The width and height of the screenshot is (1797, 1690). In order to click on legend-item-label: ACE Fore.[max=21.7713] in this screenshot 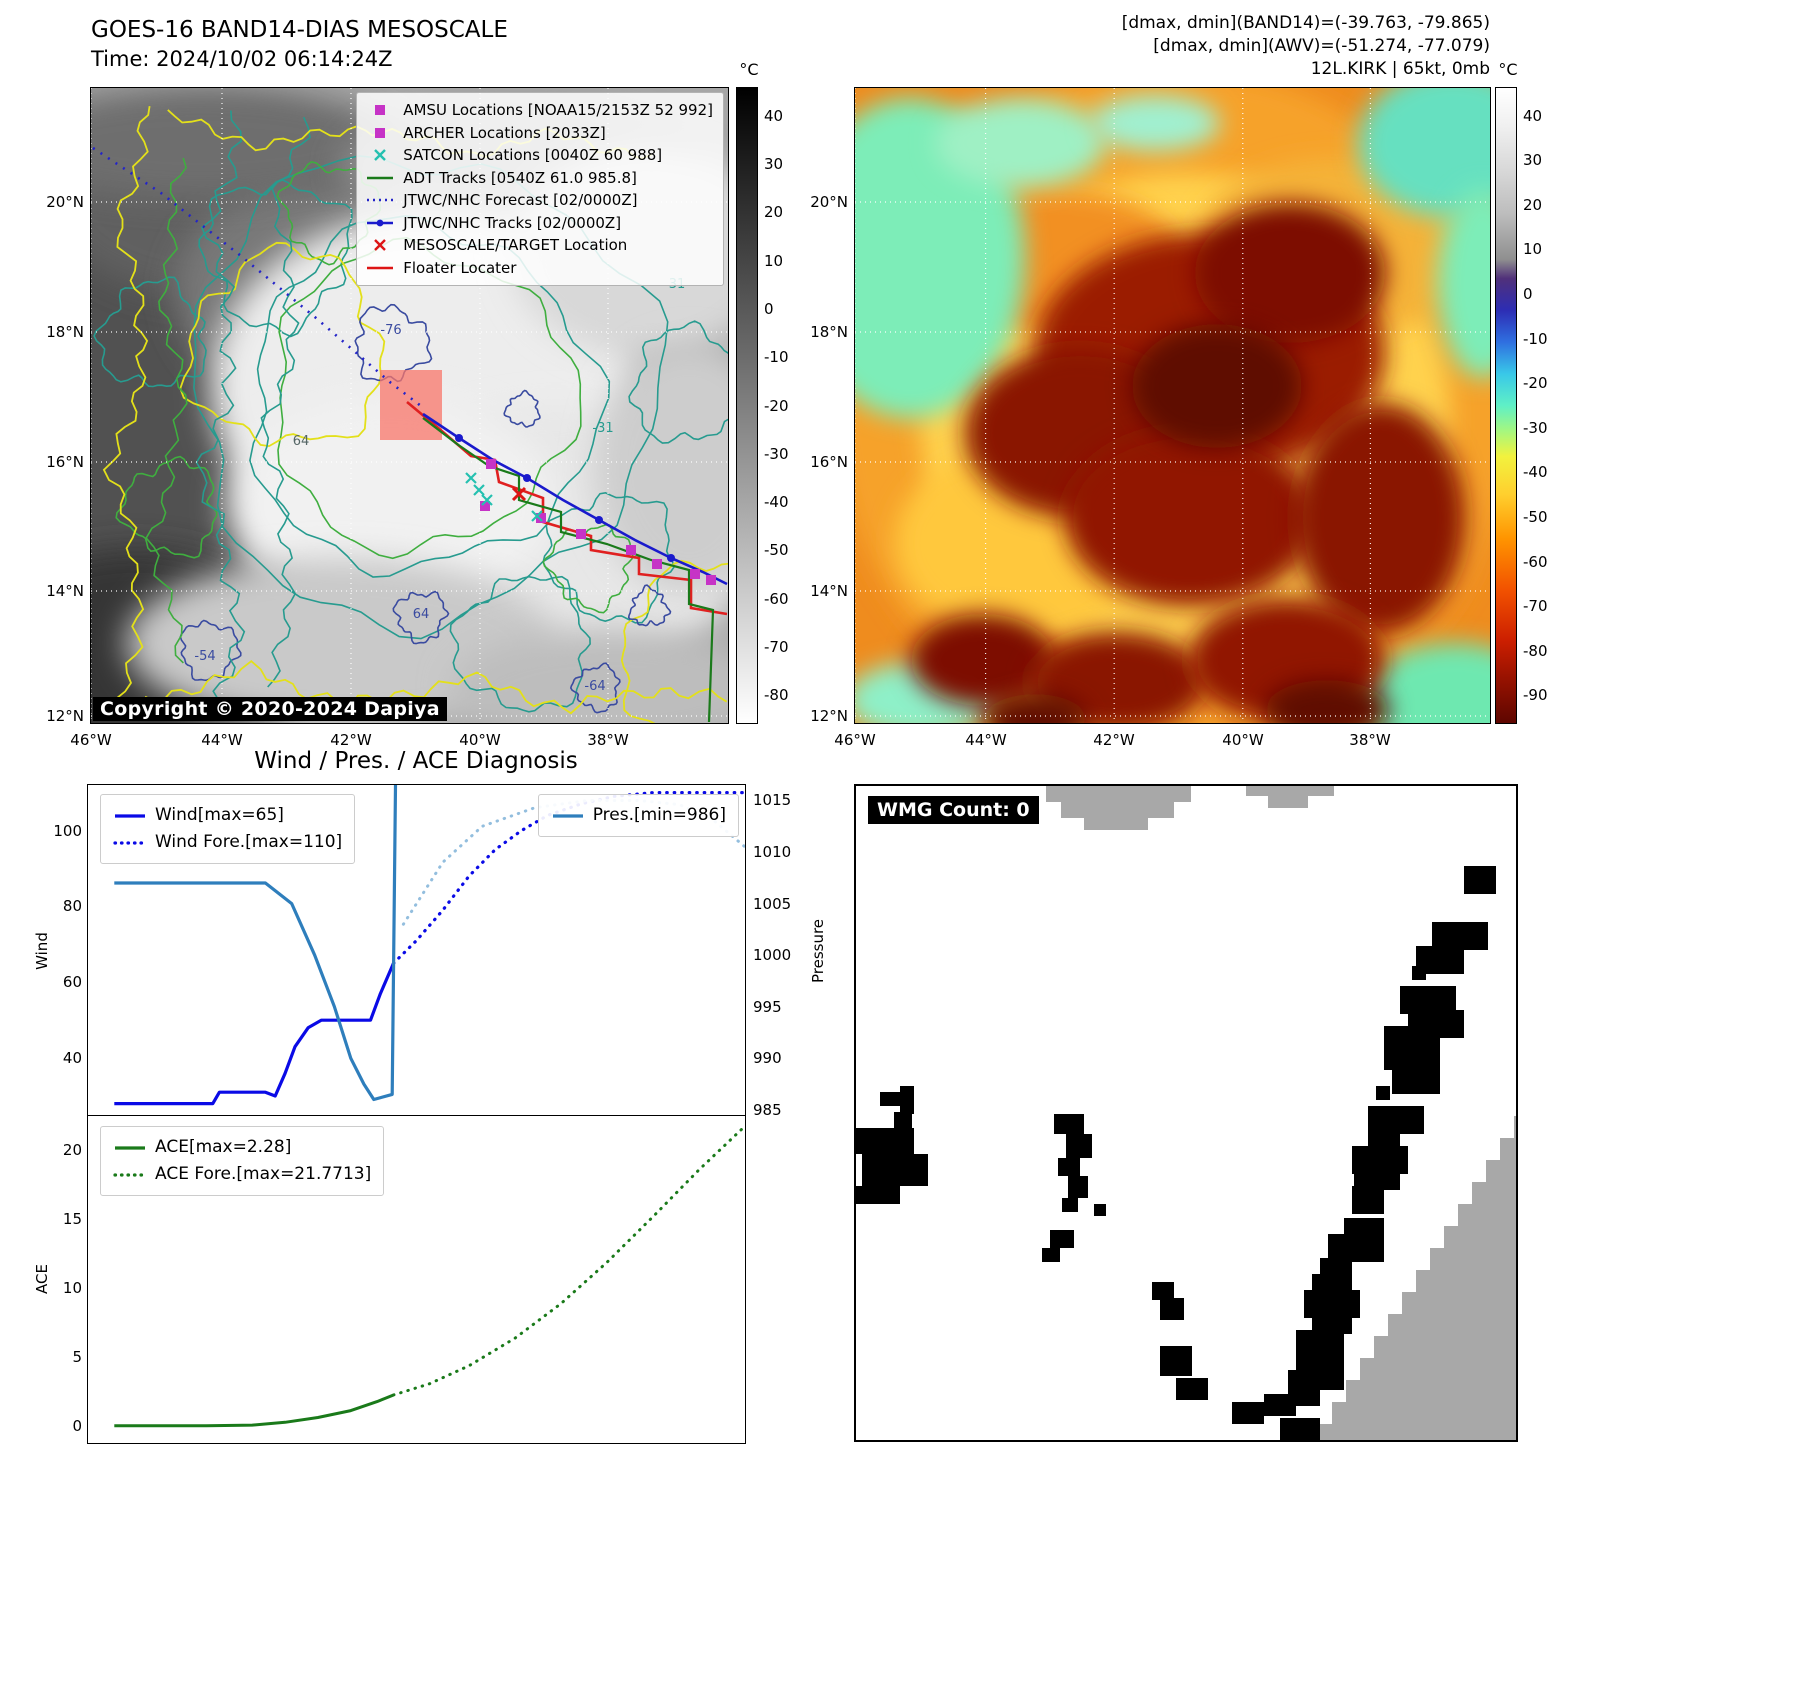, I will do `click(263, 1174)`.